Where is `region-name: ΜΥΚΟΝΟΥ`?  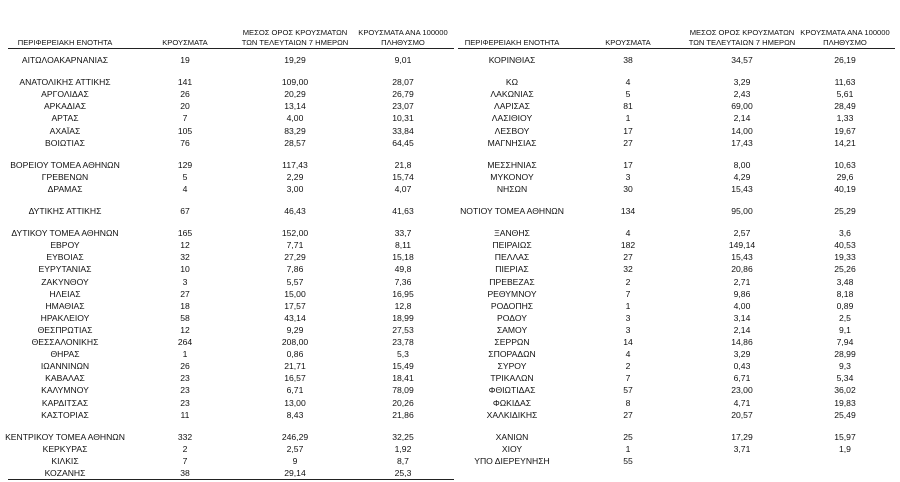 region-name: ΜΥΚΟΝΟΥ is located at coordinates (512, 176).